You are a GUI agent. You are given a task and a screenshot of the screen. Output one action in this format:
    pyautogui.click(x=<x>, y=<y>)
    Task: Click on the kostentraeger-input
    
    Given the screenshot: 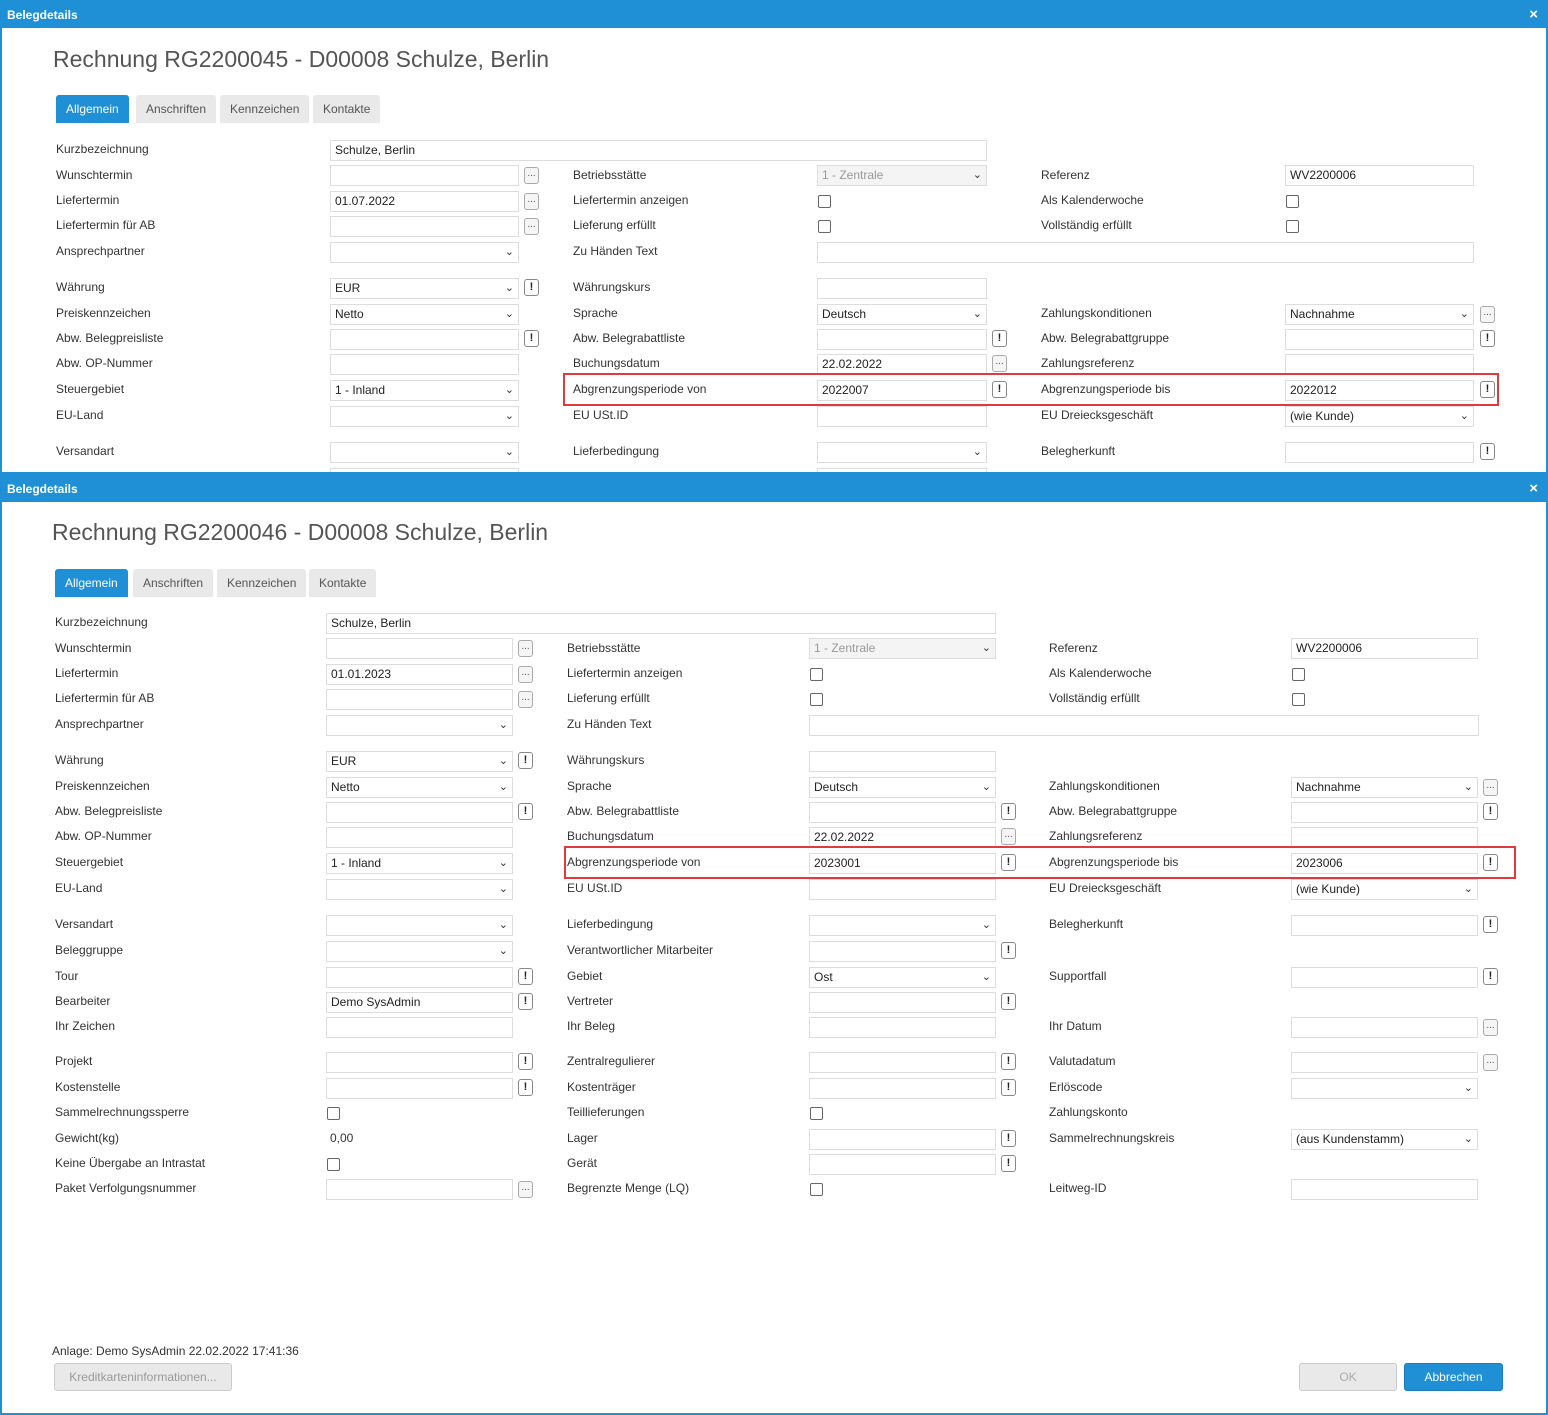 What is the action you would take?
    pyautogui.click(x=902, y=1088)
    